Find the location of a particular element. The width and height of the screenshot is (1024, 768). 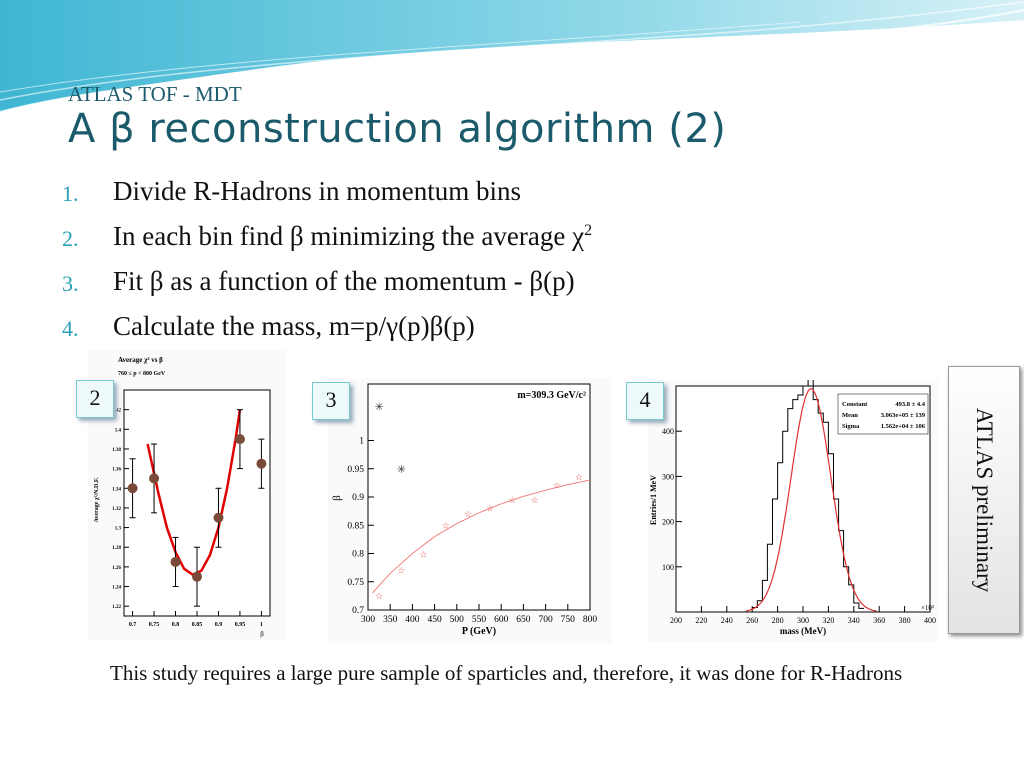

step-number: 2. is located at coordinates (70, 238).